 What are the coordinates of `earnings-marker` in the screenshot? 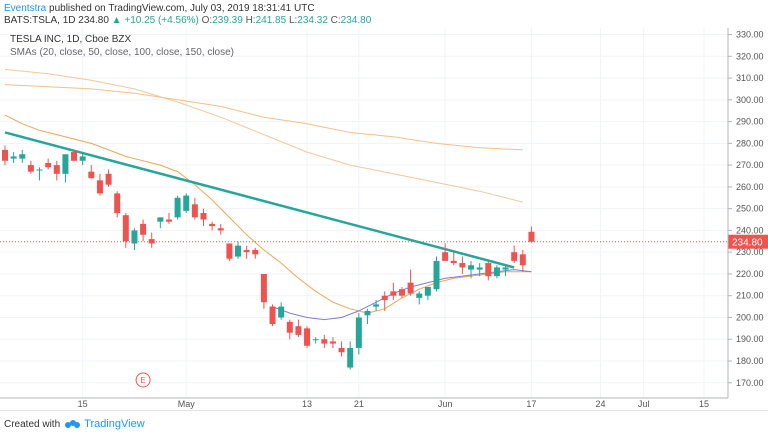 It's located at (143, 380).